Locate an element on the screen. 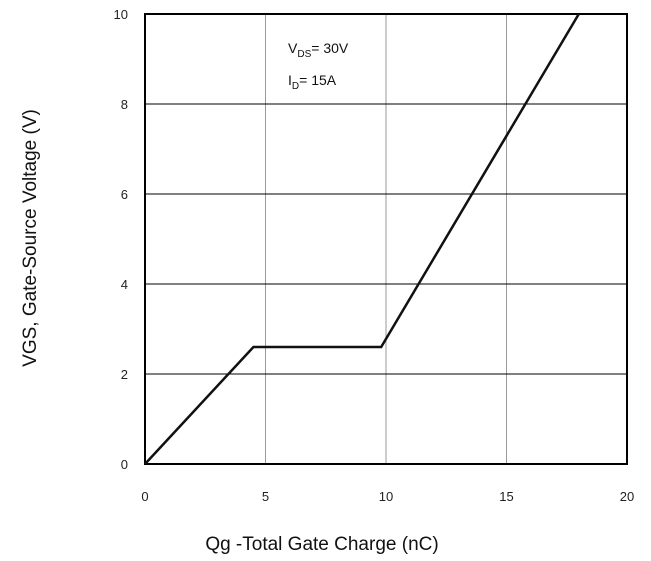 This screenshot has width=651, height=561. x-tick-label: 5 is located at coordinates (265, 496).